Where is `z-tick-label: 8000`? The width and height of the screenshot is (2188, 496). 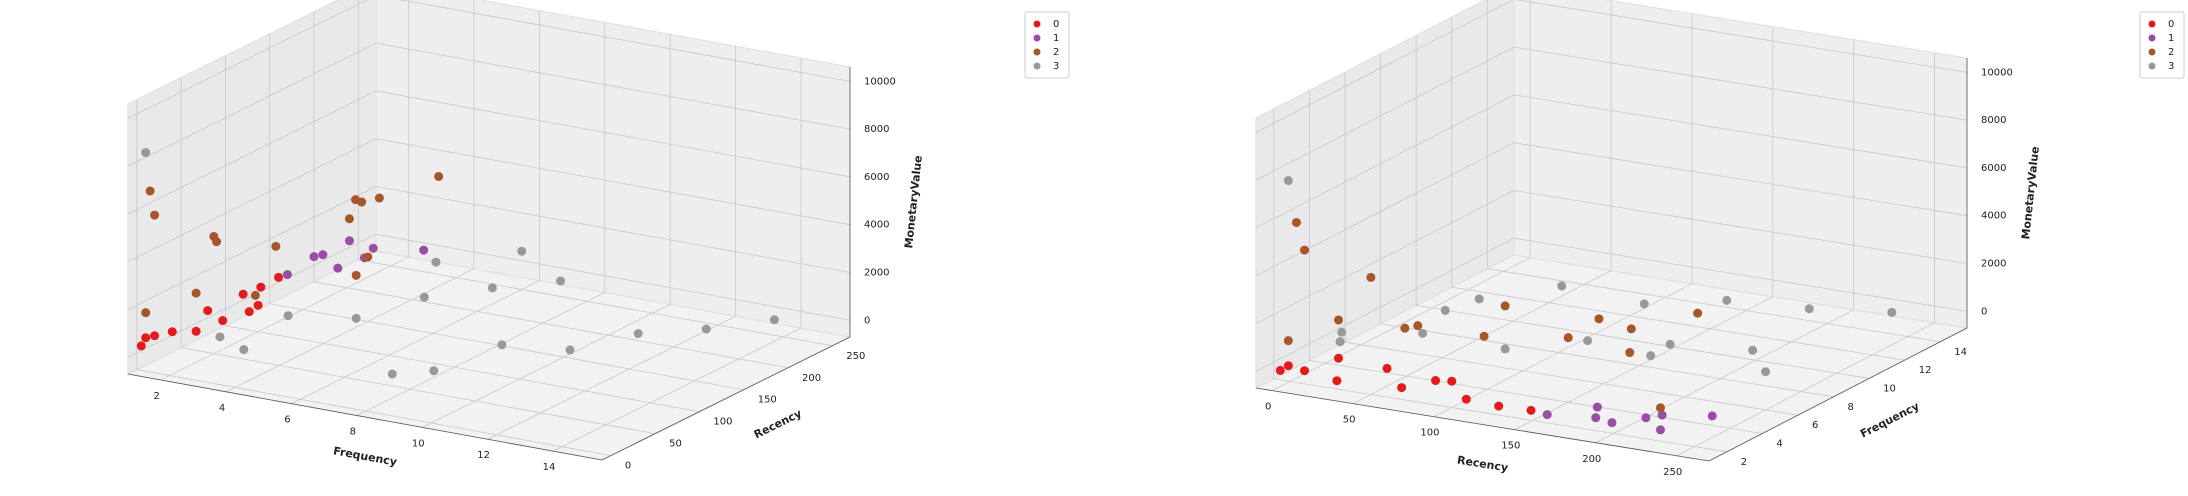
z-tick-label: 8000 is located at coordinates (1993, 120).